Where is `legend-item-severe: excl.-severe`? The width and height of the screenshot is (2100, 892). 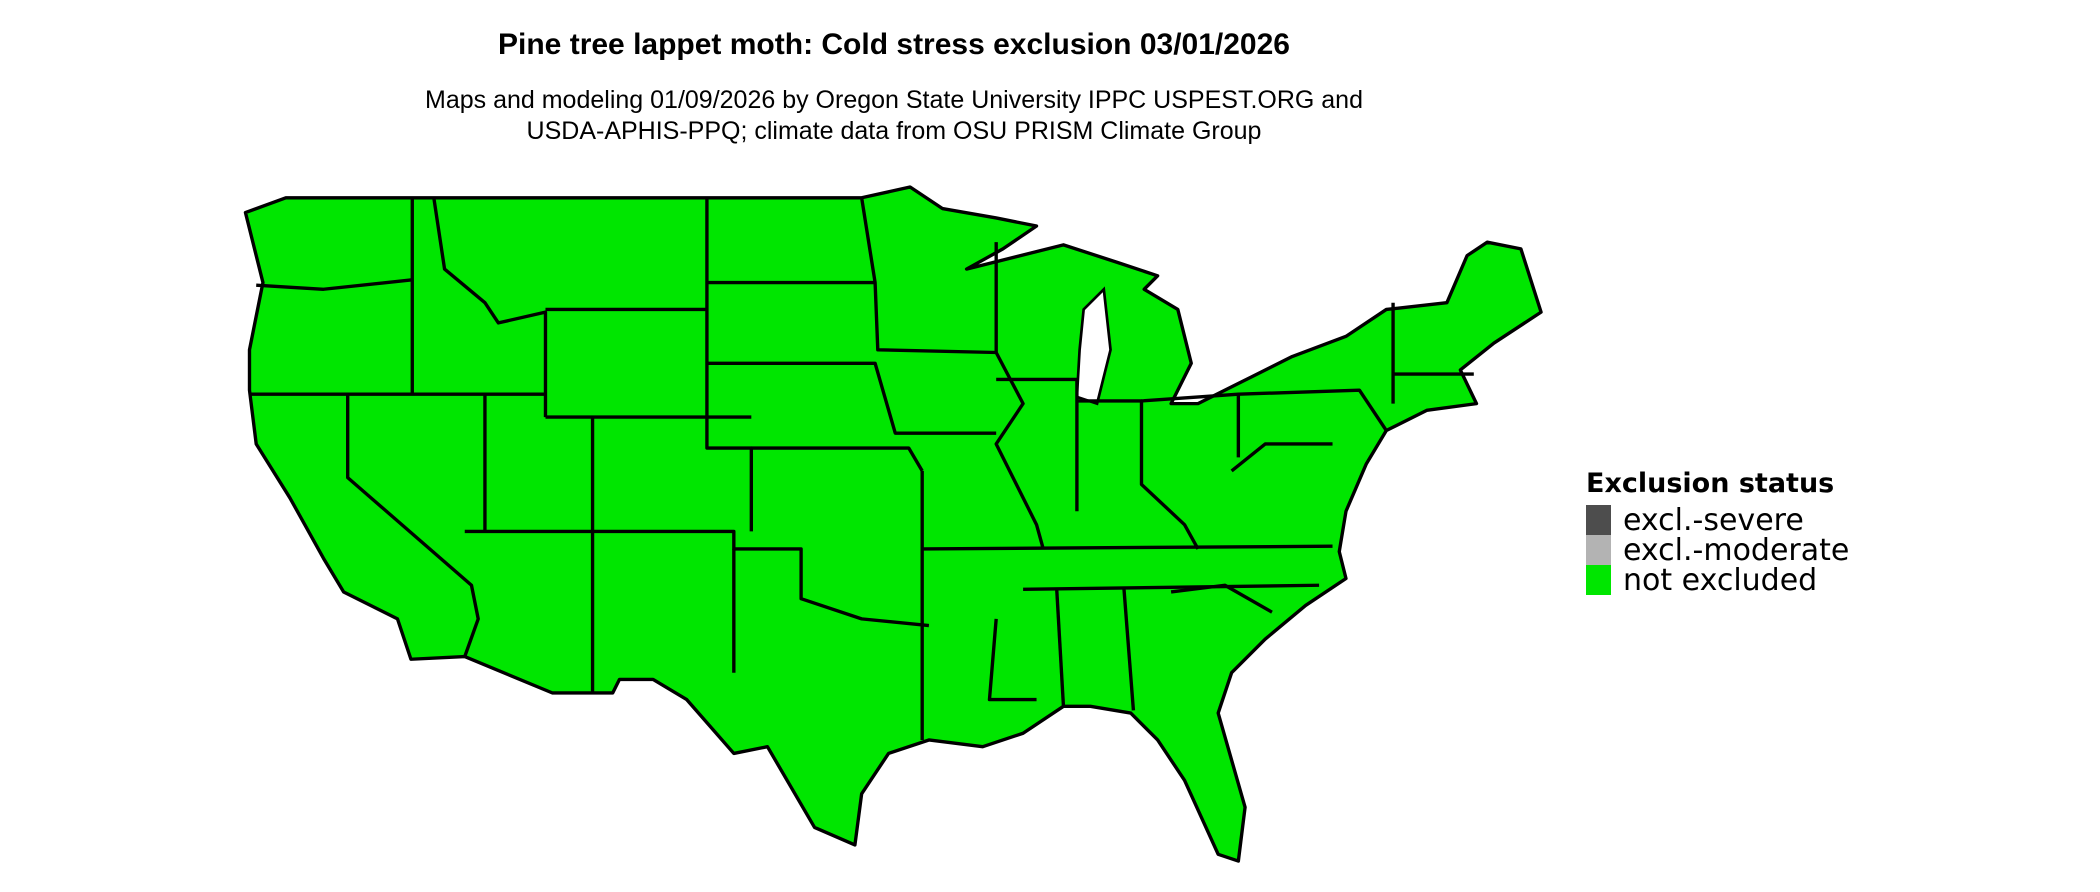 legend-item-severe: excl.-severe is located at coordinates (1717, 520).